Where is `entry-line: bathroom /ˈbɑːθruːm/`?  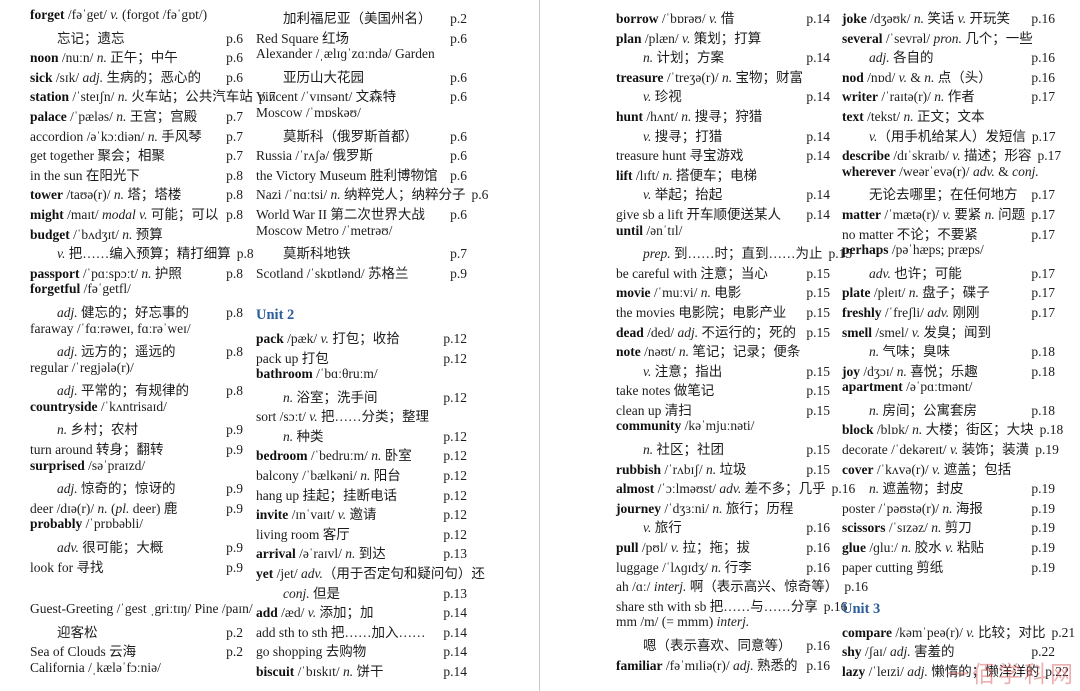
entry-line: bathroom /ˈbɑːθruːm/ is located at coordinates (361, 376).